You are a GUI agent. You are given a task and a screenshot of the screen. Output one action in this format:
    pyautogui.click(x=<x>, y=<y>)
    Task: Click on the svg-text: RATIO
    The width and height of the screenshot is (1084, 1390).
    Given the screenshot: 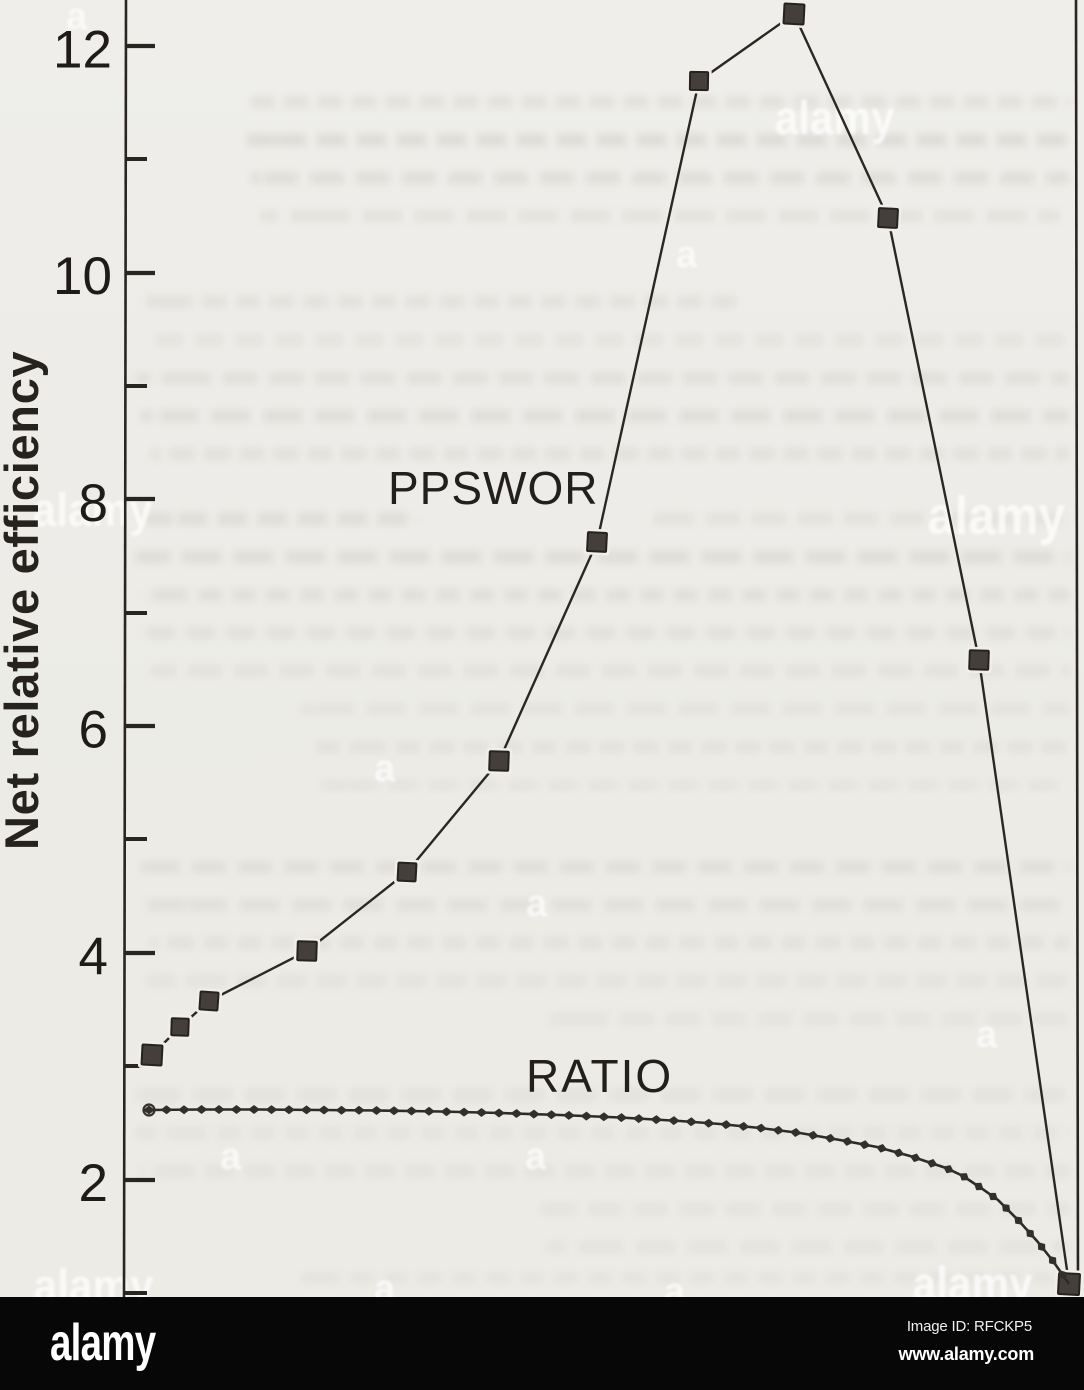 What is the action you would take?
    pyautogui.click(x=599, y=1076)
    